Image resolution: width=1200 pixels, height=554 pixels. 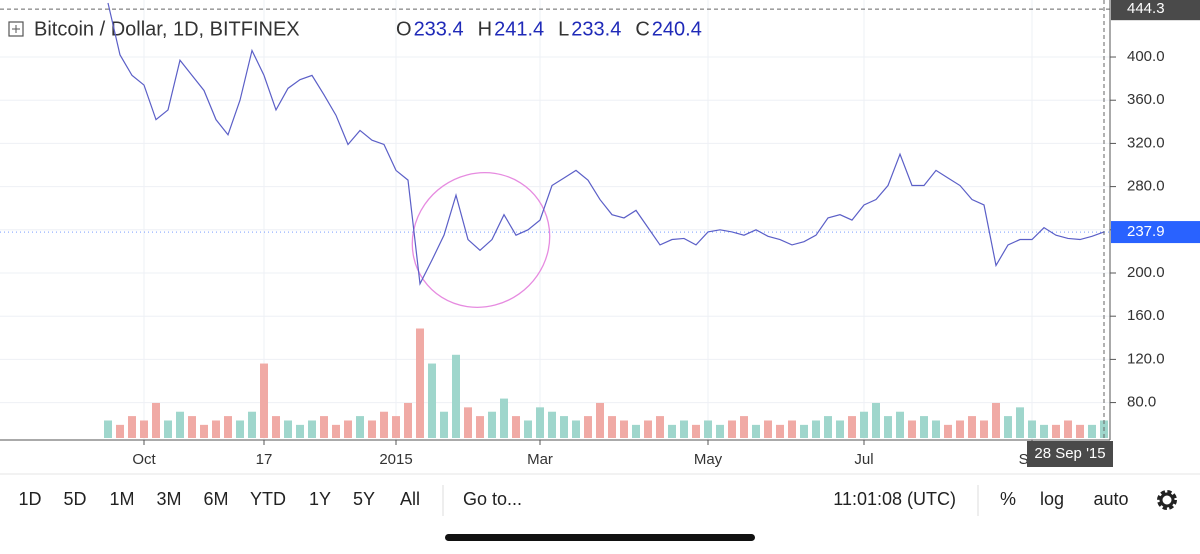 What do you see at coordinates (1146, 315) in the screenshot?
I see `y-tick-label: 160.0` at bounding box center [1146, 315].